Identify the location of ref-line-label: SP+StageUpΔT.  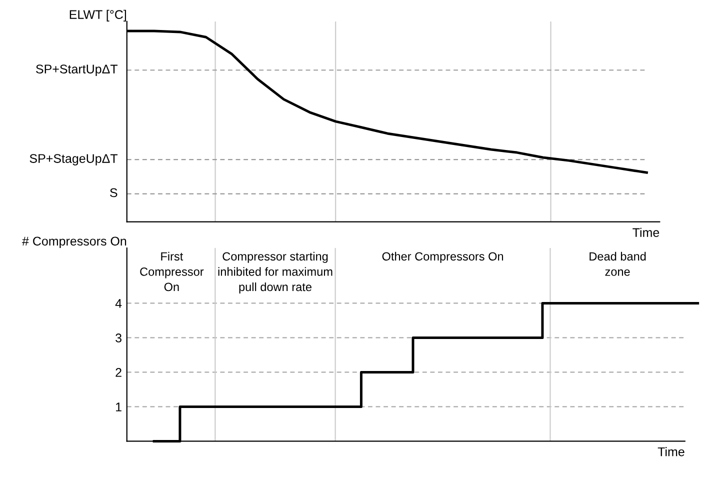
(74, 160).